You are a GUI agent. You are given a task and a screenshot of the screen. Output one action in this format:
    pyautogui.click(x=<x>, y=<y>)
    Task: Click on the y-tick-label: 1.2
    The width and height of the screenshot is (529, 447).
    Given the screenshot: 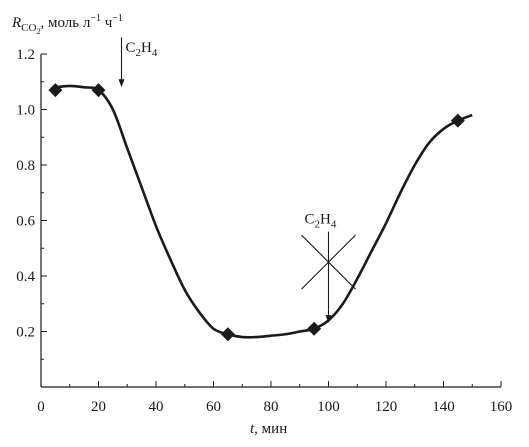 What is the action you would take?
    pyautogui.click(x=25, y=55)
    